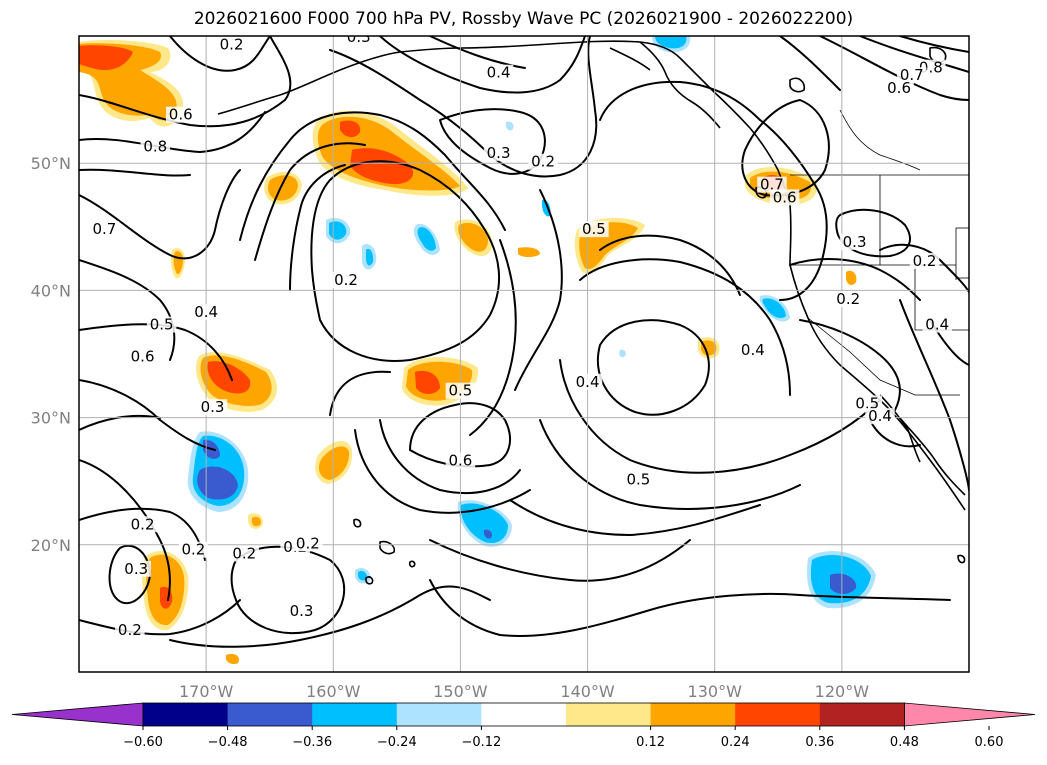 Image resolution: width=1047 pixels, height=765 pixels. Describe the element at coordinates (77, 714) in the screenshot. I see `colorbar-extend-min` at that location.